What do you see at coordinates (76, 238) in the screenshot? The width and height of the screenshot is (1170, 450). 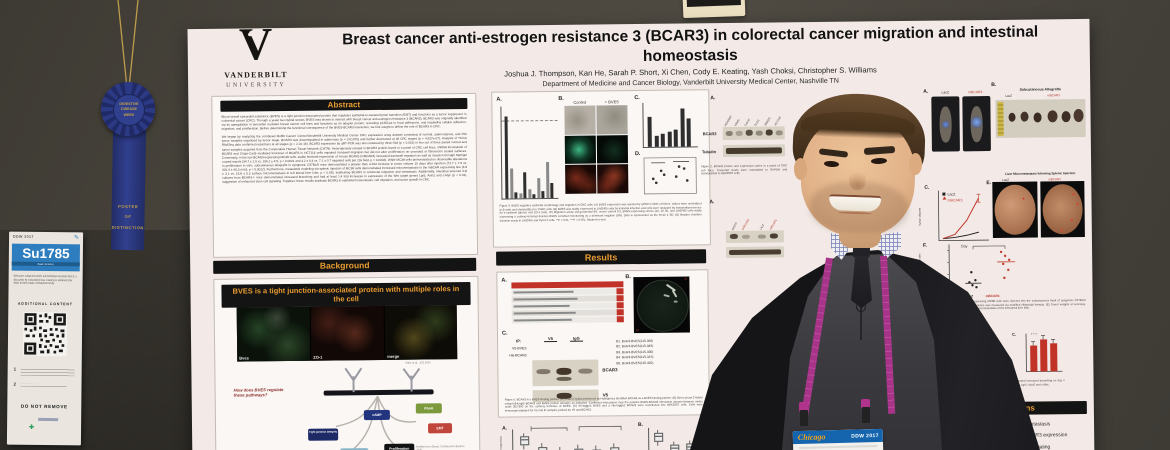 I see `pen-icon: ✎` at bounding box center [76, 238].